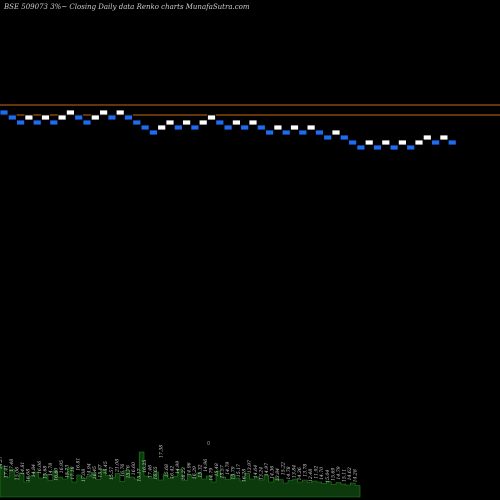 The width and height of the screenshot is (500, 500). I want to click on volume-label: 21.08, so click(117, 466).